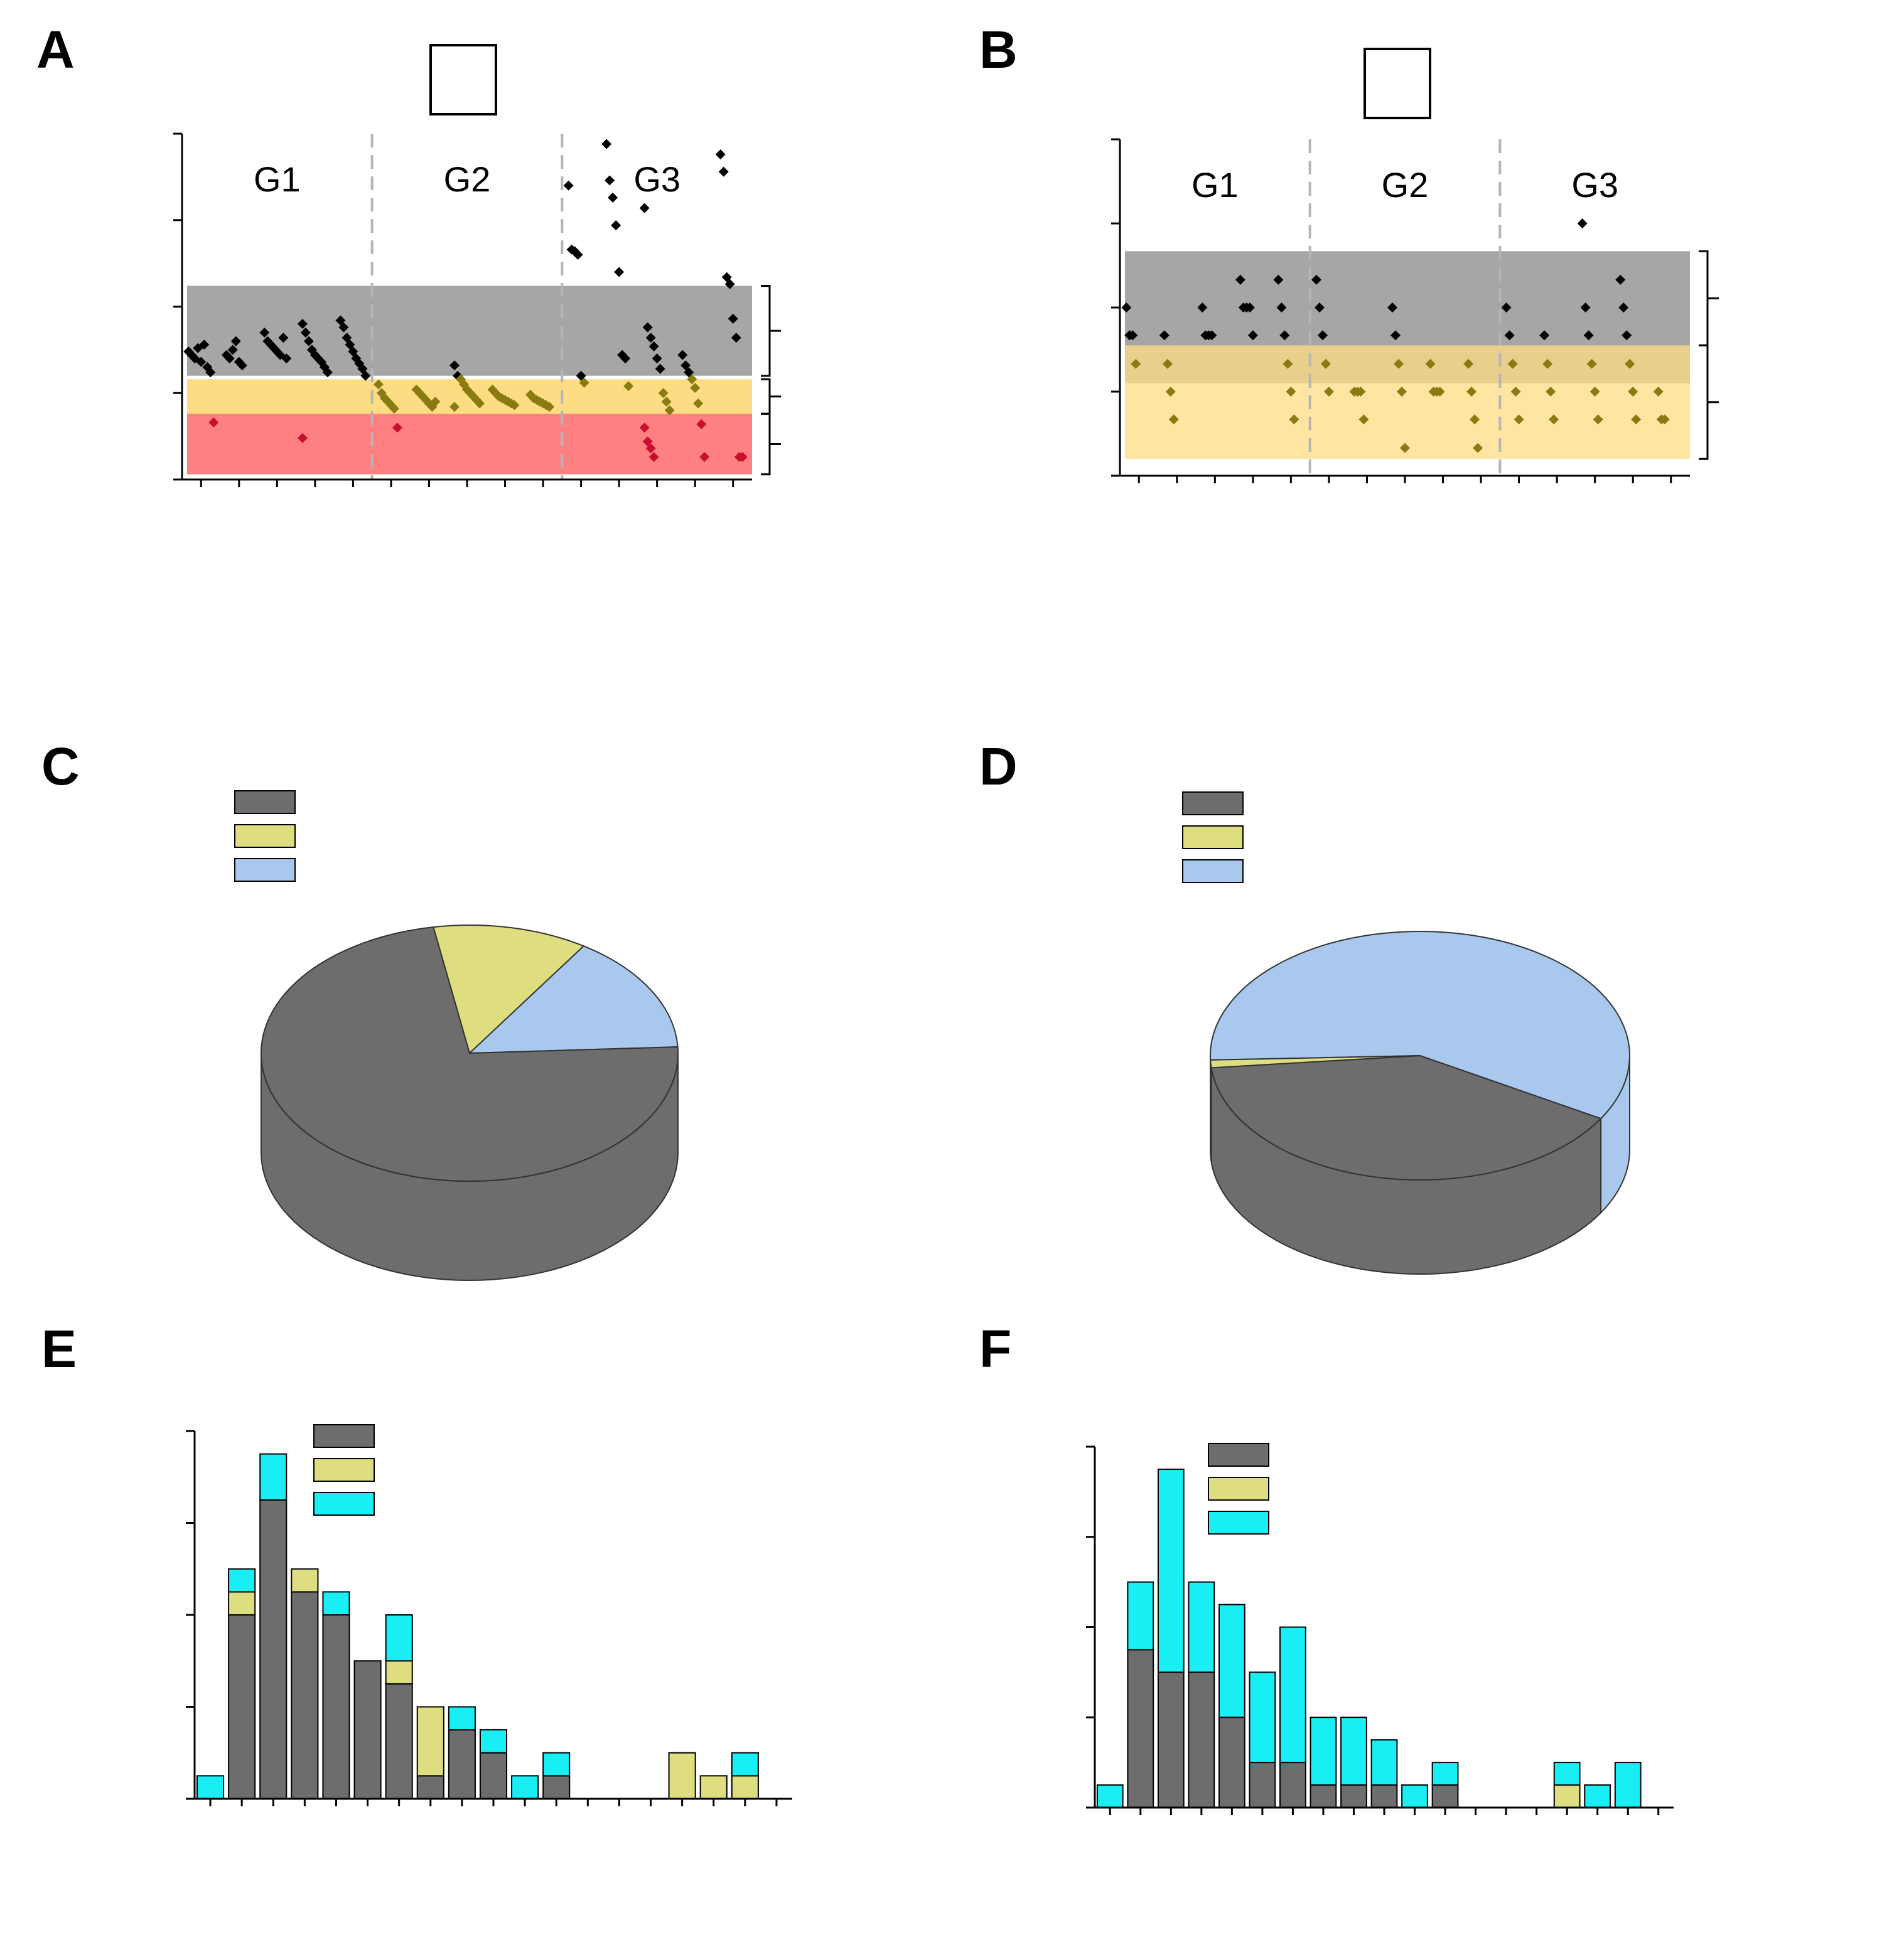 The image size is (1904, 1940). Describe the element at coordinates (995, 1348) in the screenshot. I see `panel-label-f: F` at that location.